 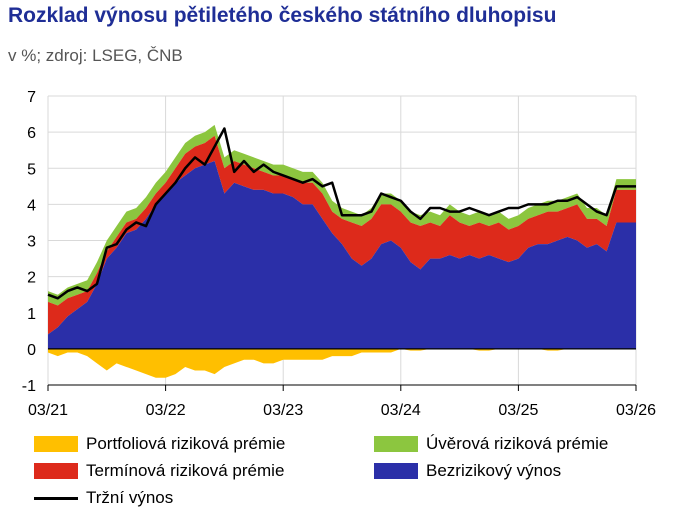 What do you see at coordinates (29, 386) in the screenshot?
I see `y-tick-label: -1` at bounding box center [29, 386].